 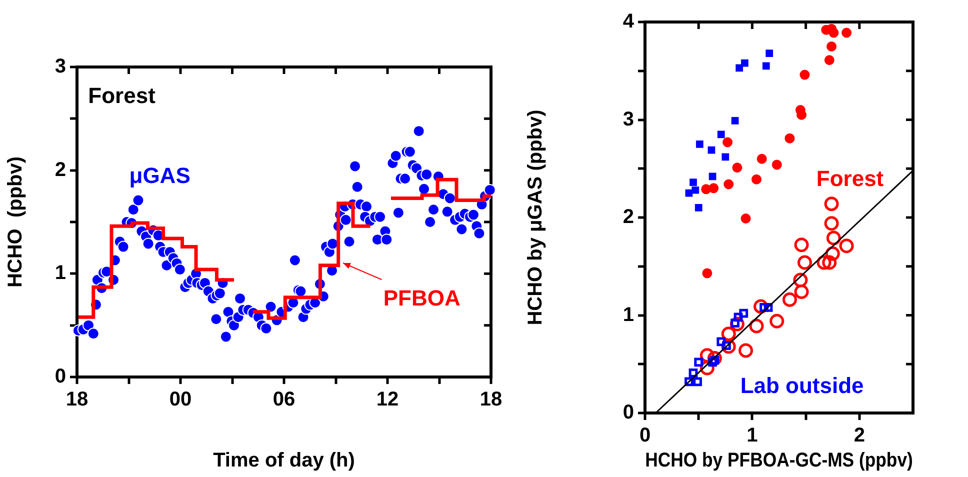 What do you see at coordinates (752, 435) in the screenshot?
I see `x-tick-label: 1` at bounding box center [752, 435].